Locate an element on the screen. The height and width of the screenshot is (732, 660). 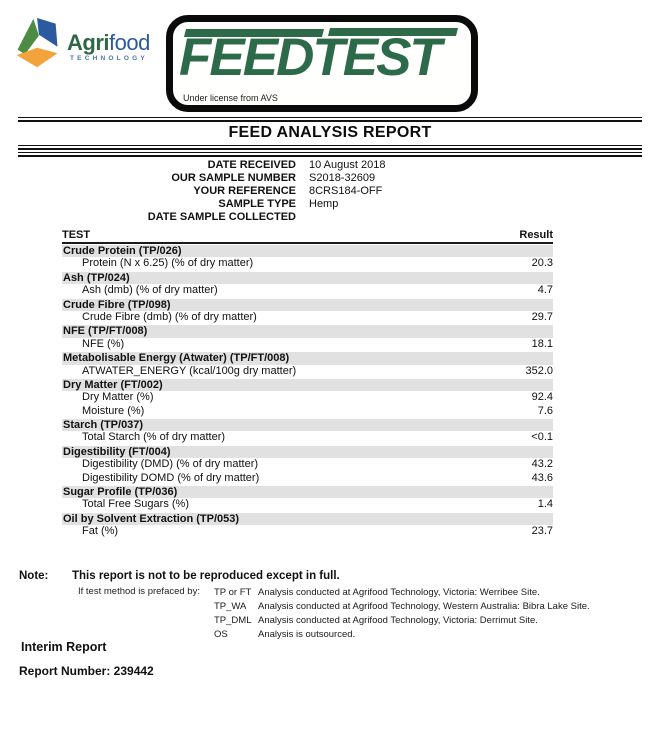
method-code: TP_WA is located at coordinates (230, 606).